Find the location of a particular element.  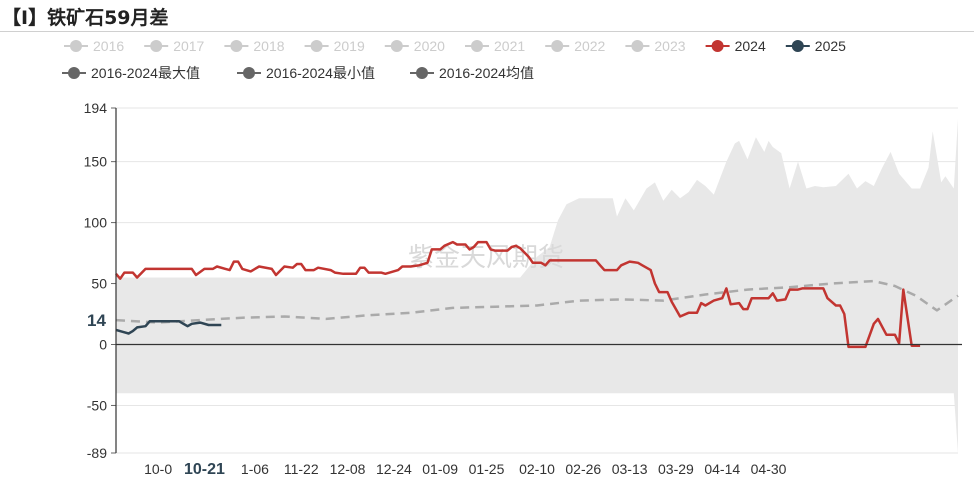

legend-item-1-5: 2021 is located at coordinates (495, 46).